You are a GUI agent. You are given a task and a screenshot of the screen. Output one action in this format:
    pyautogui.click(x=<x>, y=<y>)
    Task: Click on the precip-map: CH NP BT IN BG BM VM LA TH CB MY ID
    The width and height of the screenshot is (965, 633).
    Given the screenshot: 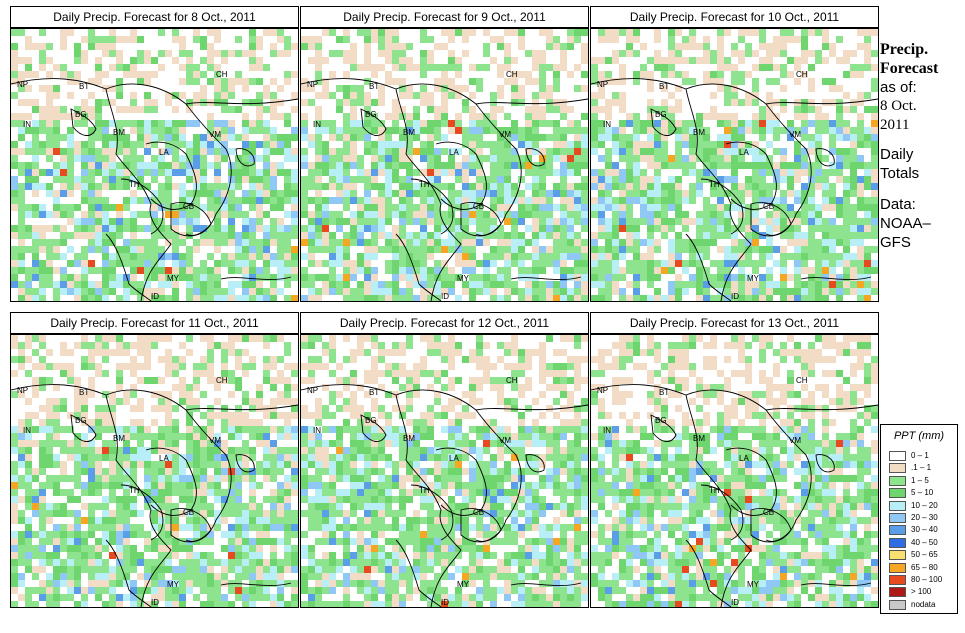 What is the action you would take?
    pyautogui.click(x=734, y=165)
    